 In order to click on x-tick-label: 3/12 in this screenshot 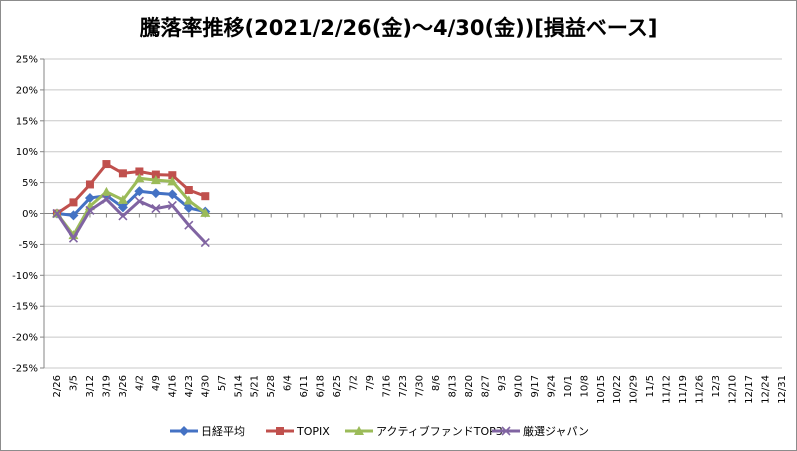, I will do `click(90, 386)`.